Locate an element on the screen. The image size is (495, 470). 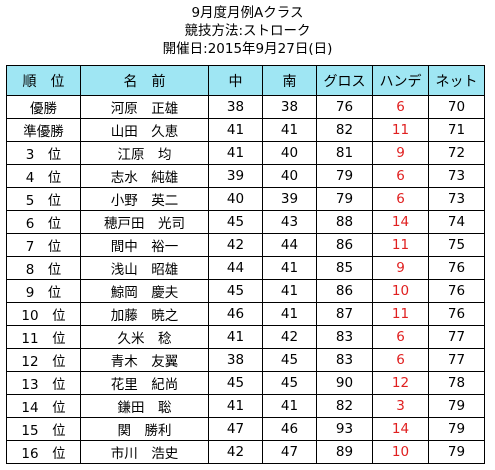
gross-score-cell: 93 is located at coordinates (344, 429).